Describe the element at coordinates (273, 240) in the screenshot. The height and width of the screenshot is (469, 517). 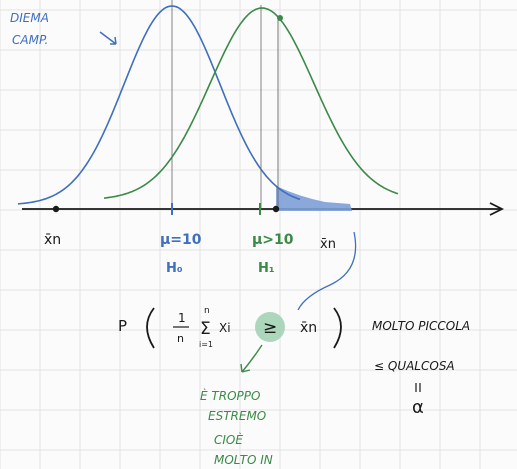
I see `mu1-label: μ>10` at that location.